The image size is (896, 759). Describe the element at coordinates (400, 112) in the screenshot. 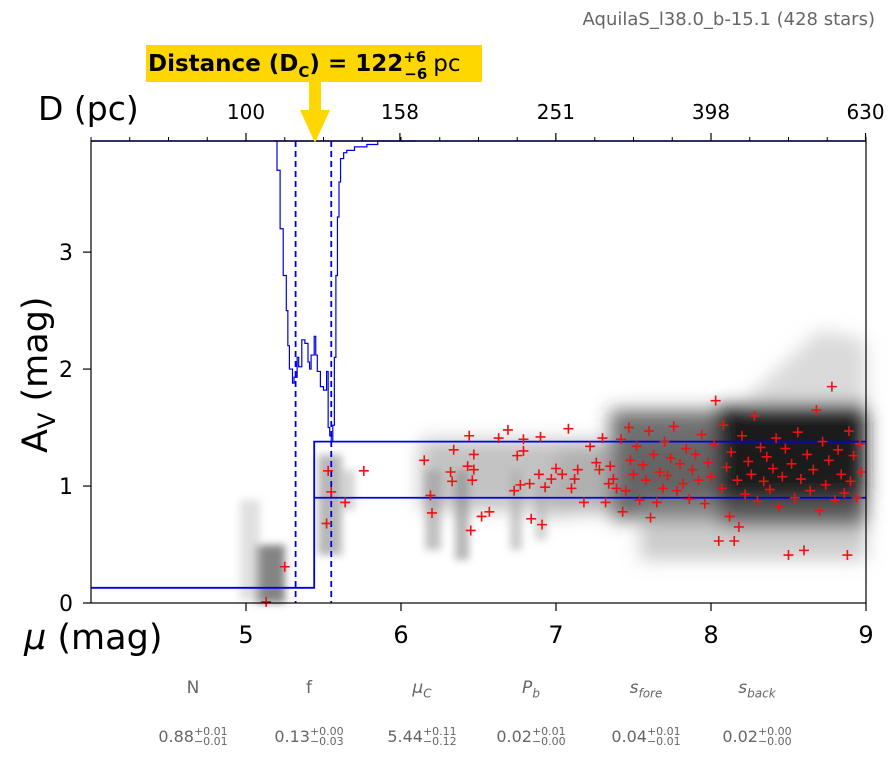

I see `top-tick-label: 158` at that location.